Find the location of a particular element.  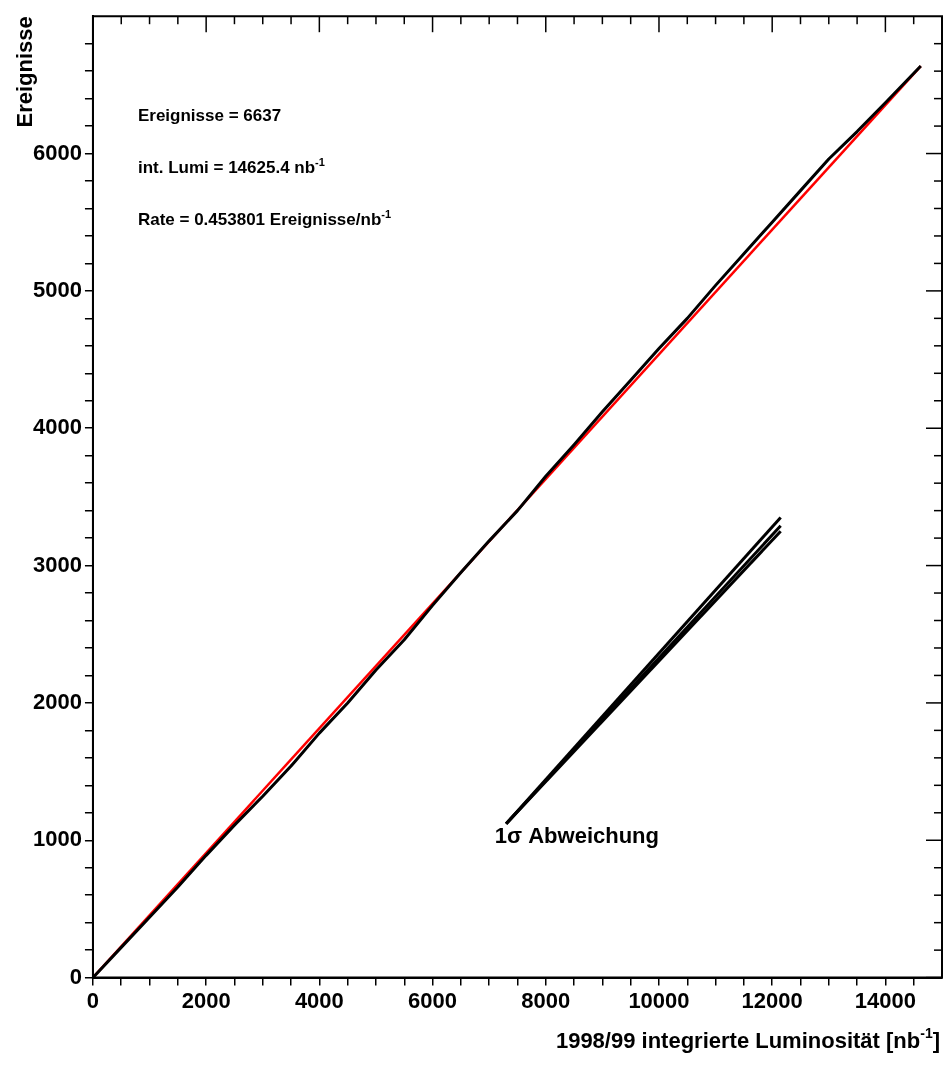

x-tick-label: 0 is located at coordinates (93, 1000).